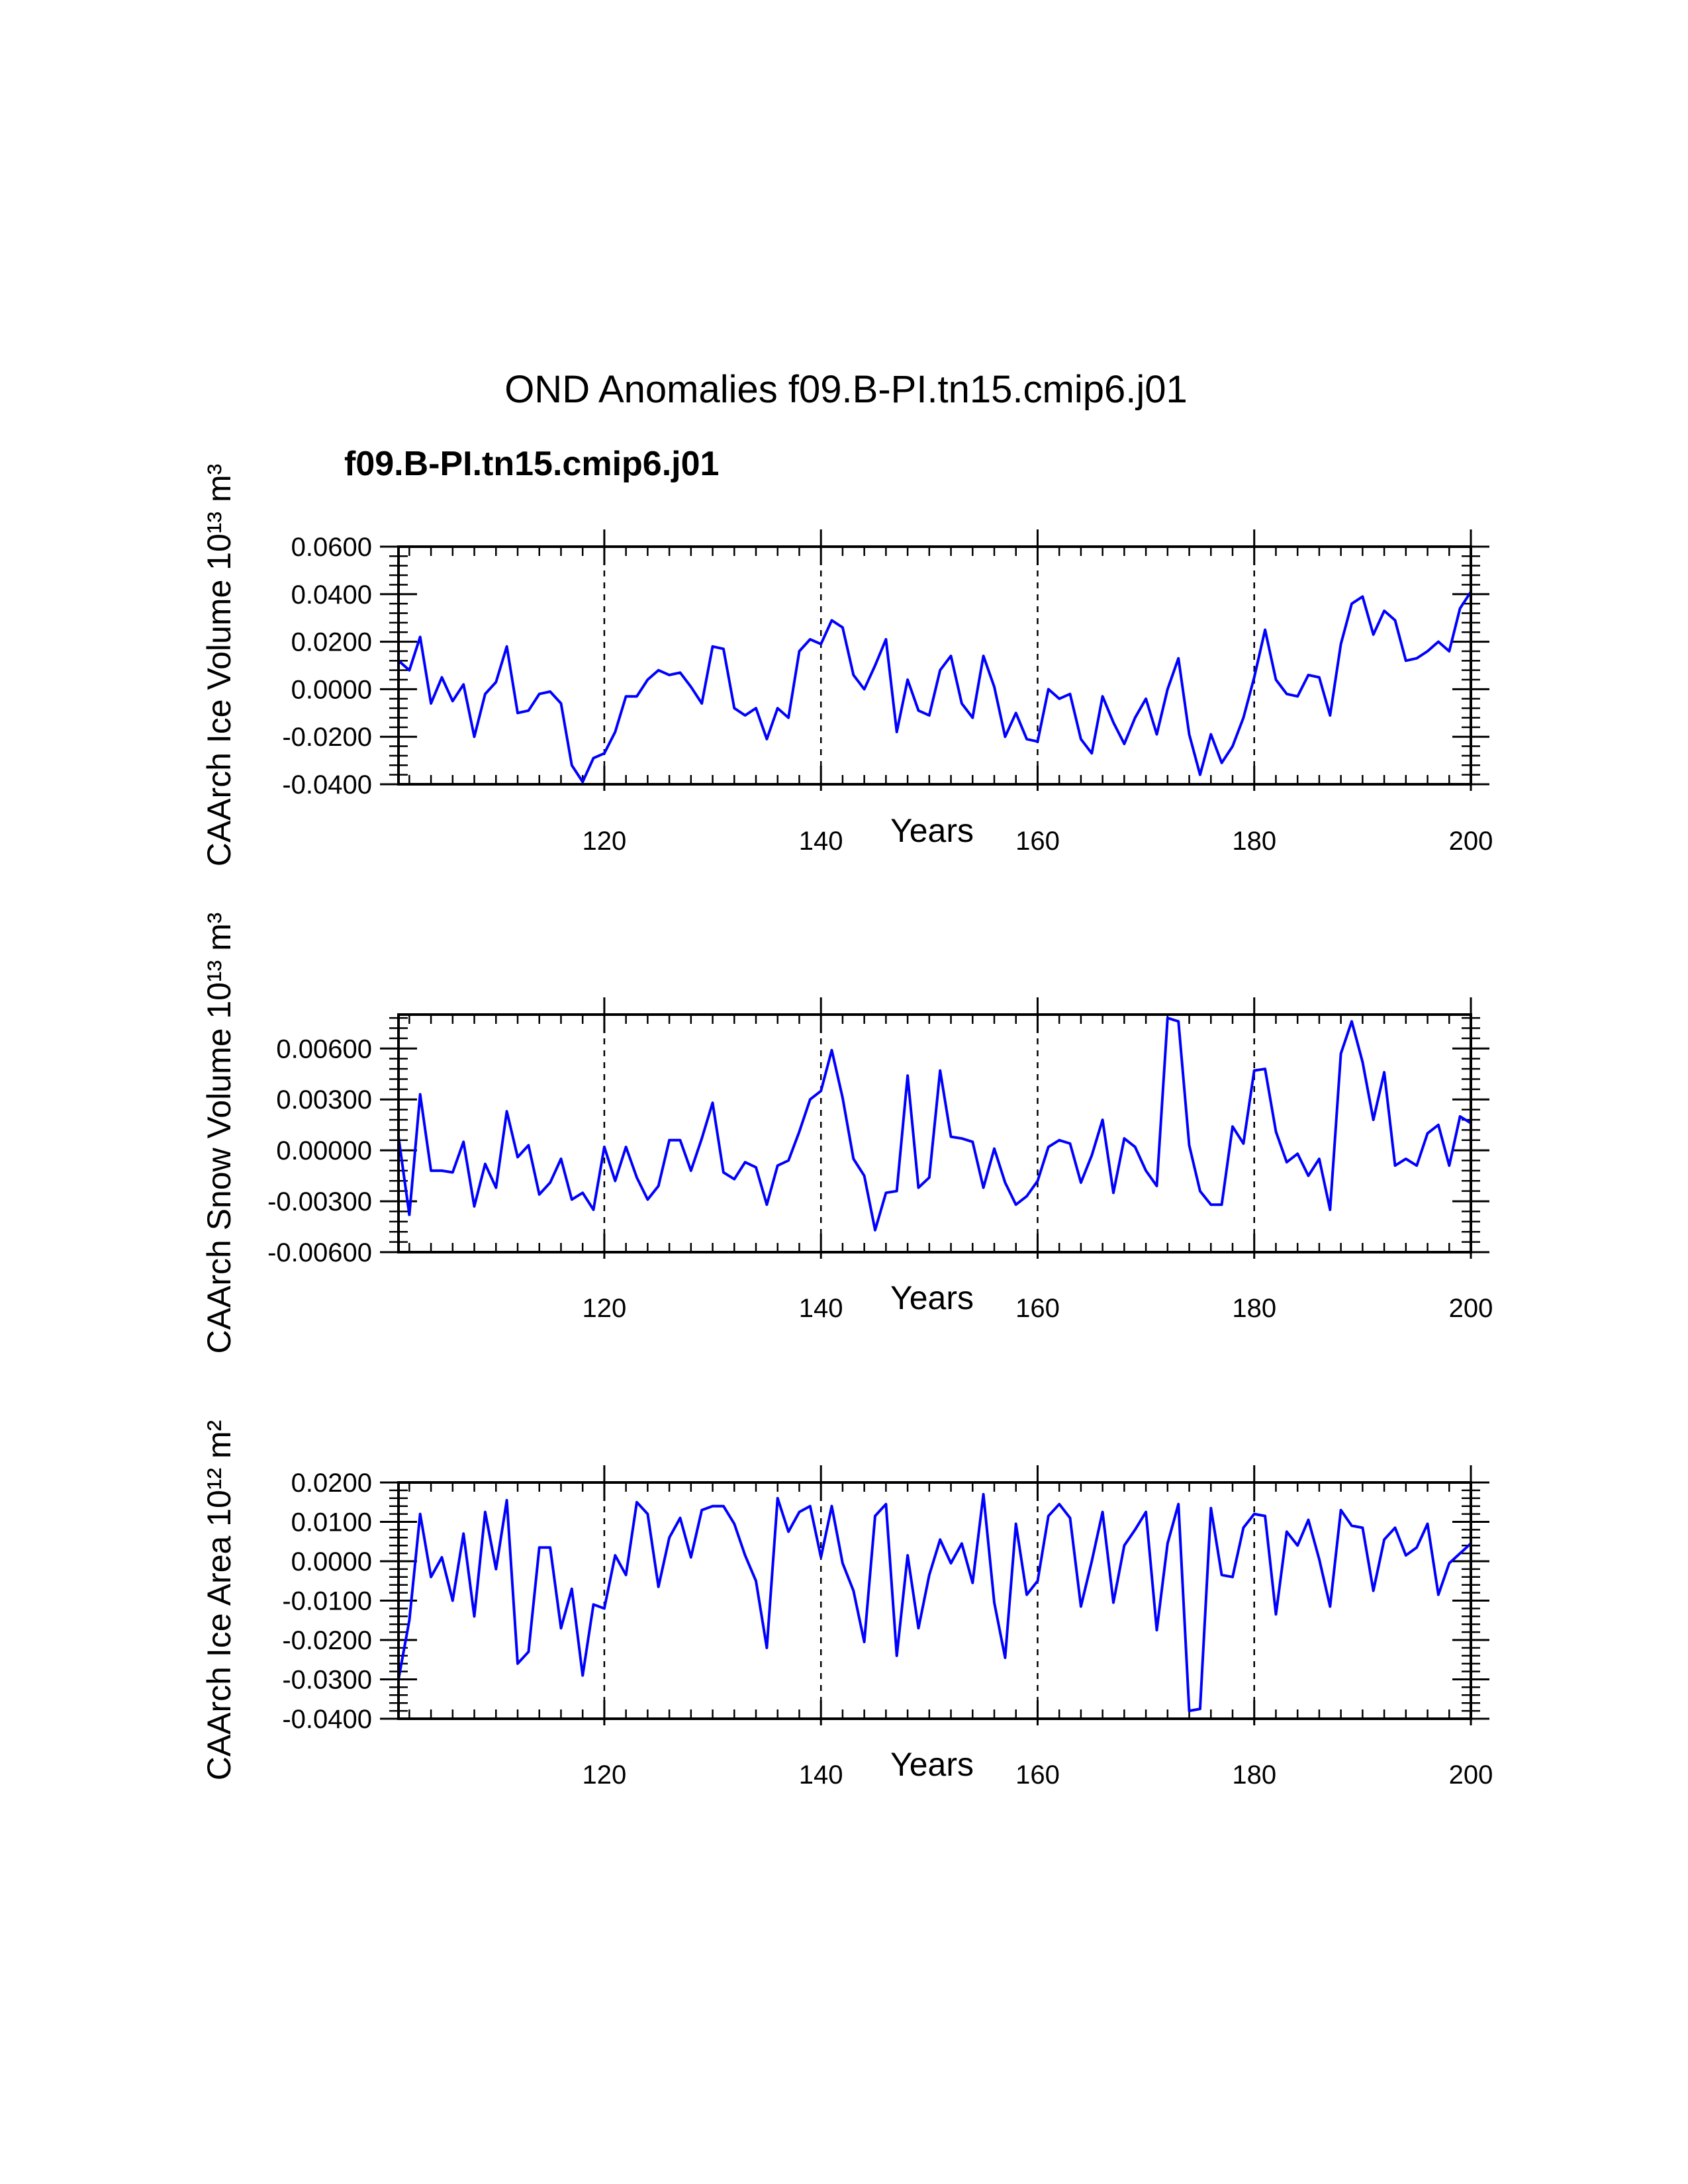 This screenshot has height=2184, width=1688. Describe the element at coordinates (331, 595) in the screenshot. I see `y-tick-label: 0.0400` at that location.